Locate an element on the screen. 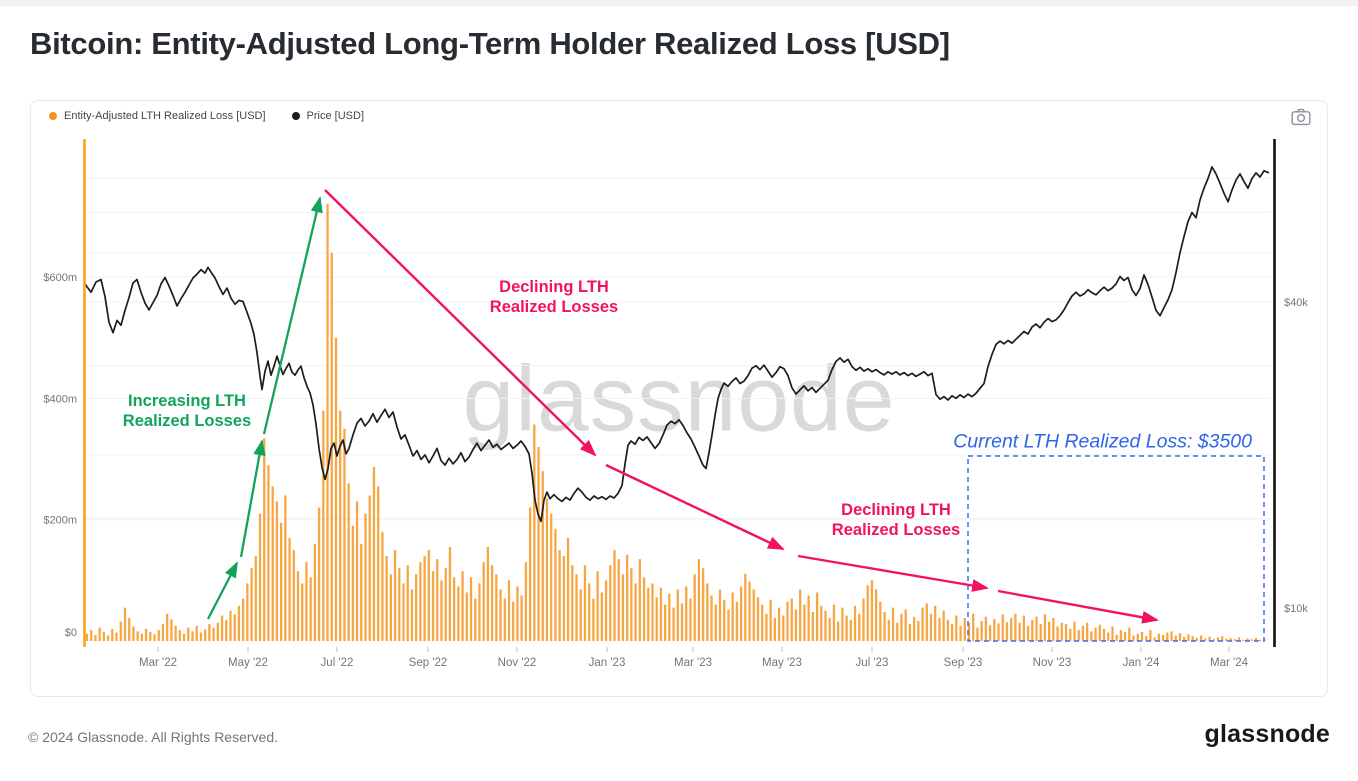 Image resolution: width=1358 pixels, height=781 pixels. legend-item-price: Price [USD] is located at coordinates (328, 116).